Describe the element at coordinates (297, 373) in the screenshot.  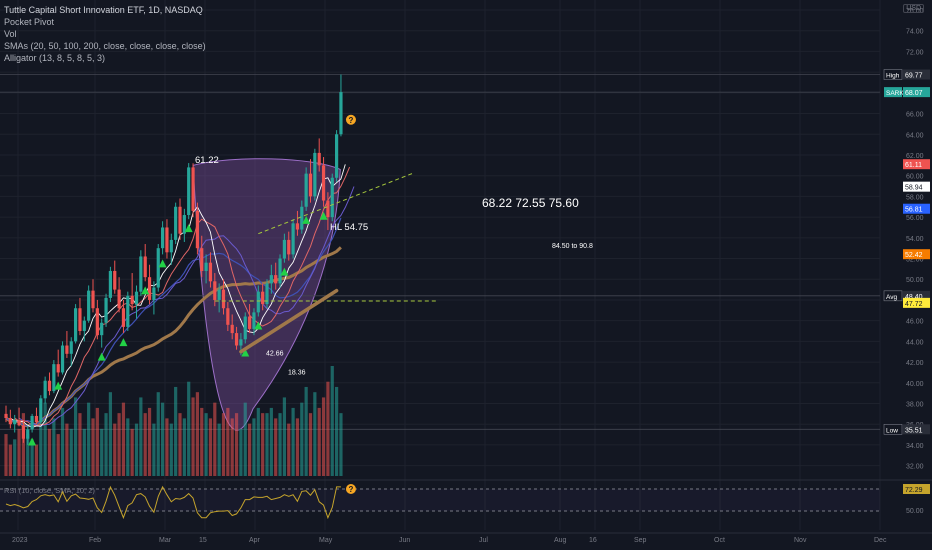
I see `chart-annotation: 18.36` at that location.